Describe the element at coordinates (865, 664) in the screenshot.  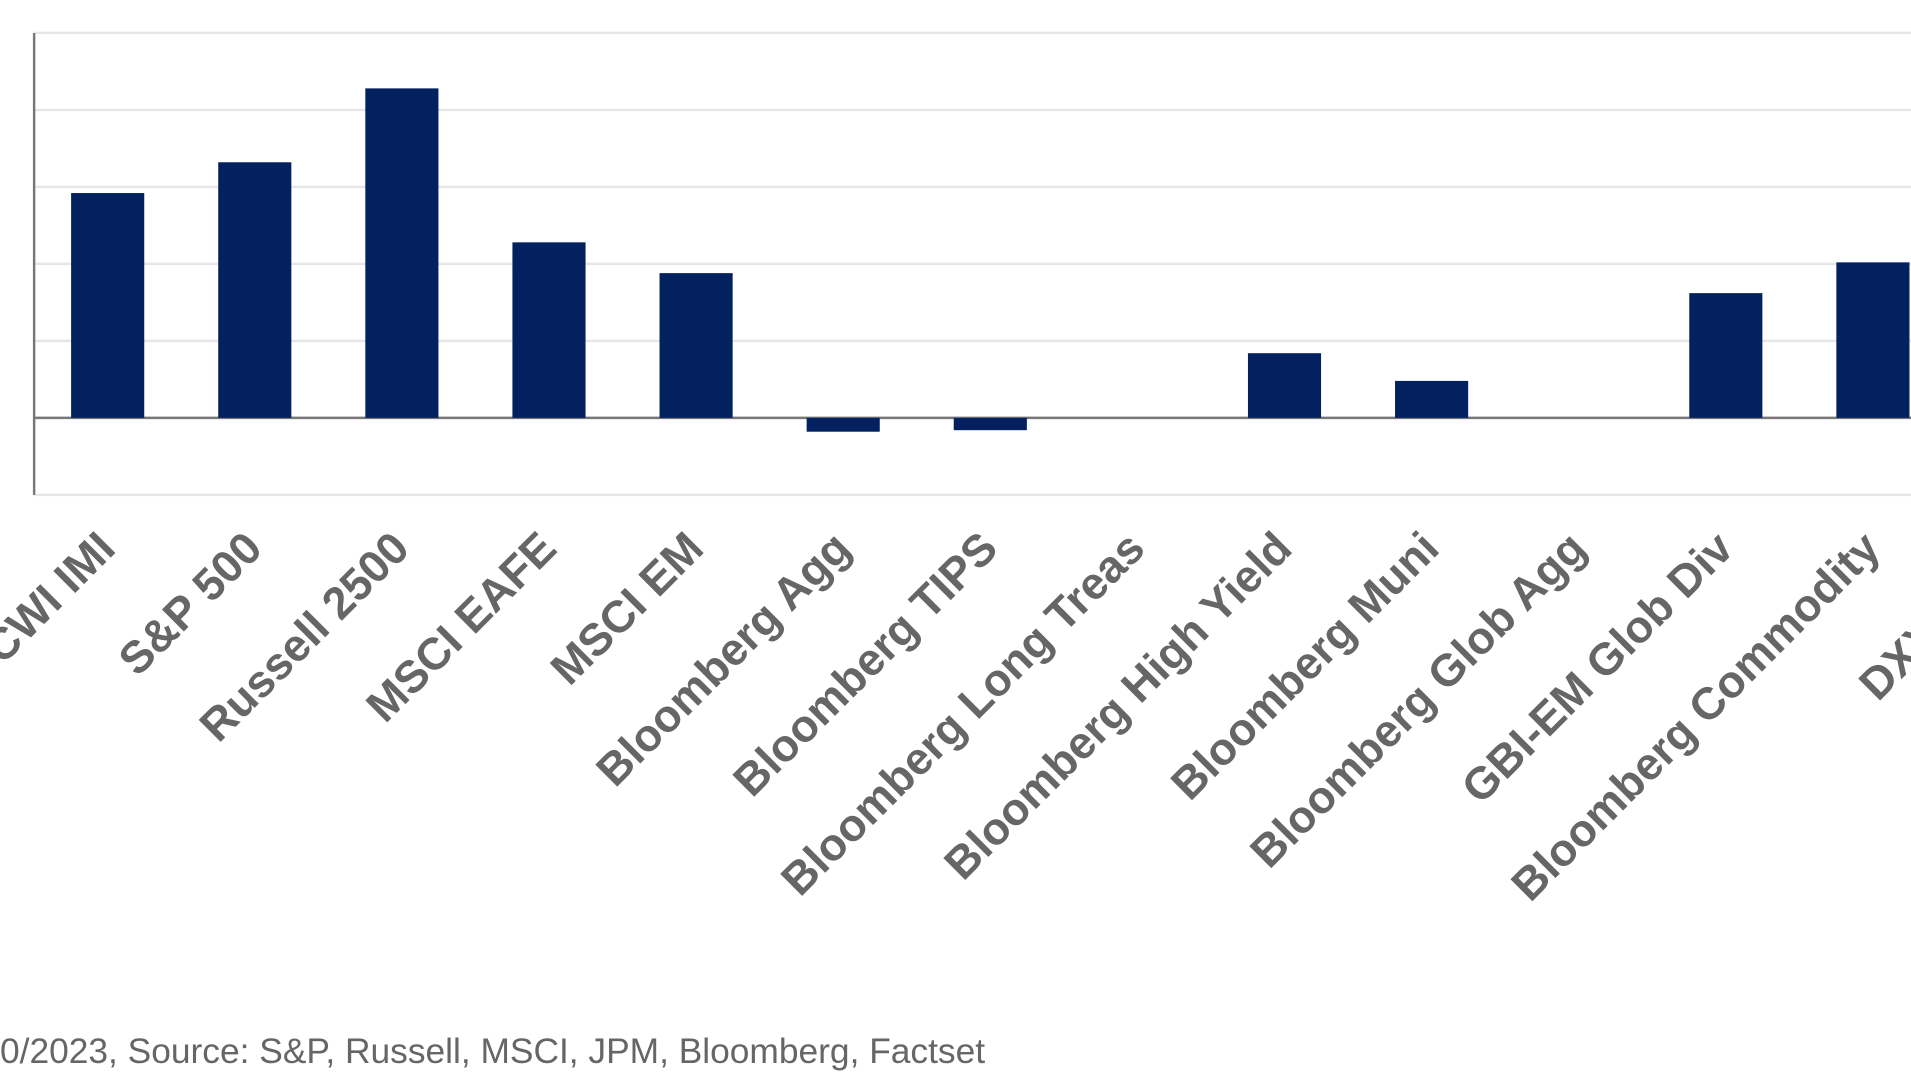
I see `x-tick-label: Bloomberg TIPS` at that location.